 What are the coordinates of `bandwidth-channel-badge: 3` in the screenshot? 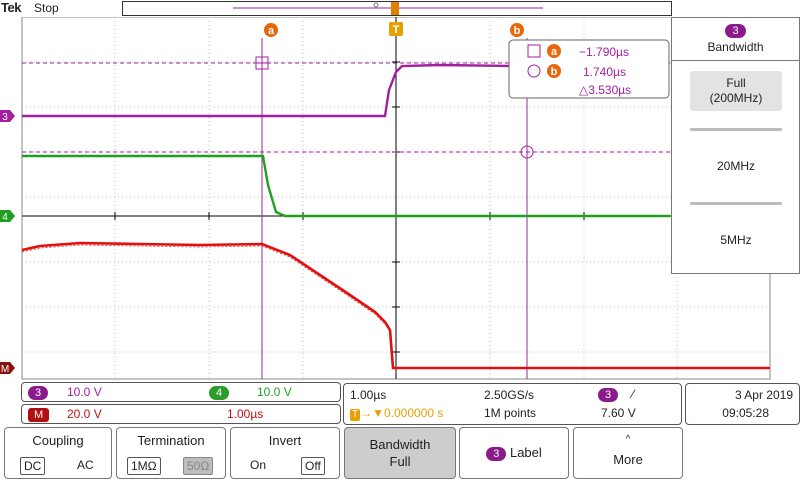 It's located at (735, 31).